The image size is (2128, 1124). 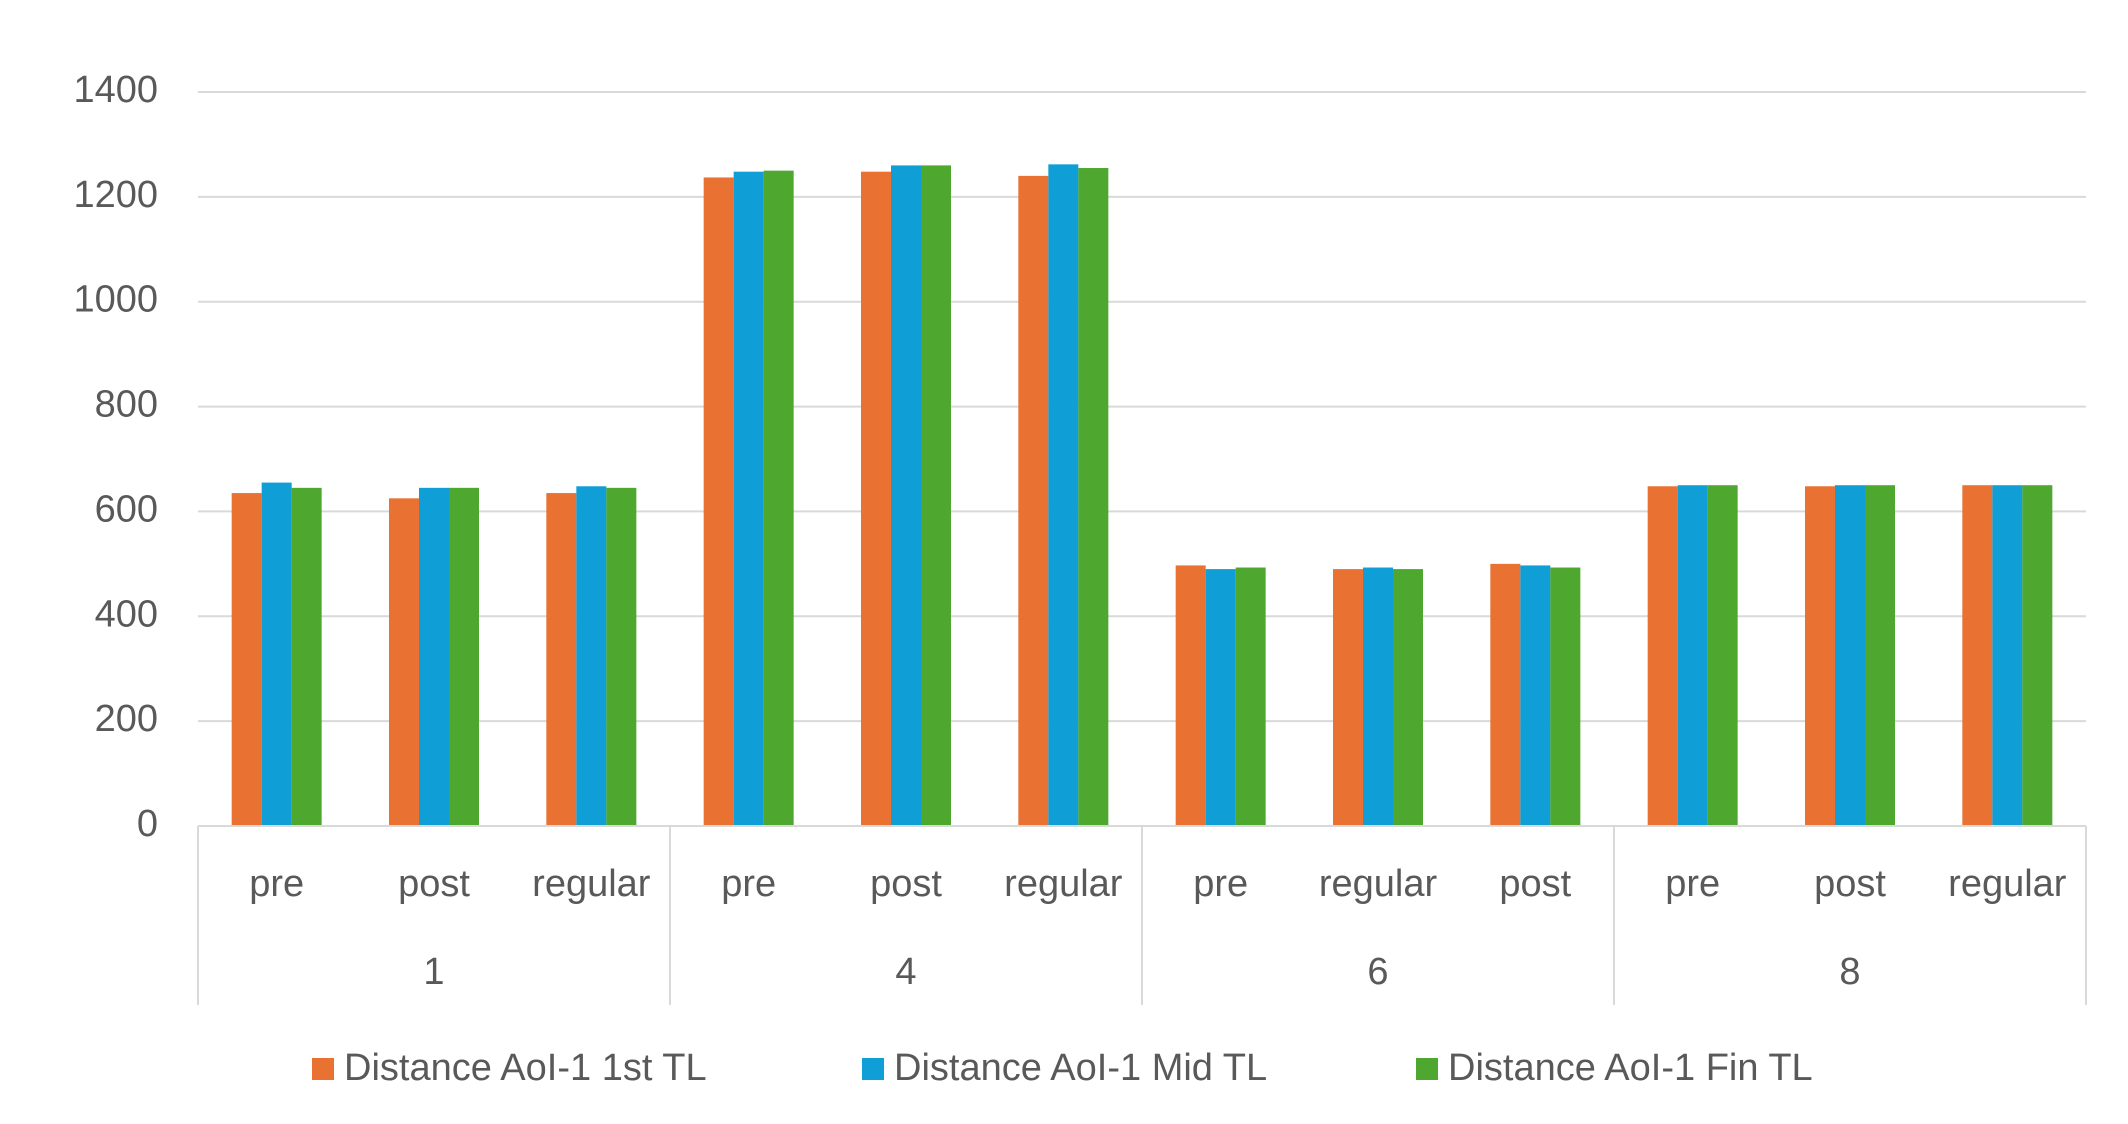 What do you see at coordinates (1630, 1068) in the screenshot?
I see `legend-label: Distance AoI-1 Fin TL` at bounding box center [1630, 1068].